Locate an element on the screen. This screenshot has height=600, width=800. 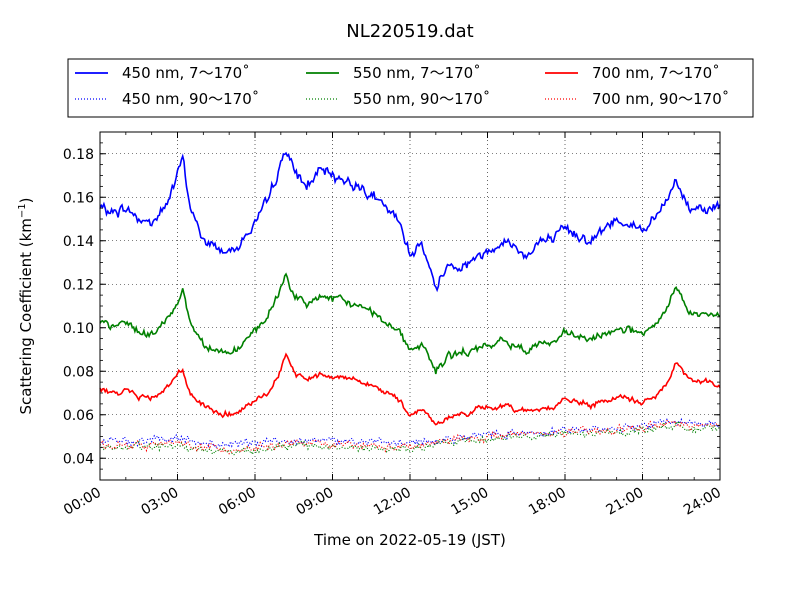
legend-label: 550 nm, 90～170˚ is located at coordinates (421, 99).